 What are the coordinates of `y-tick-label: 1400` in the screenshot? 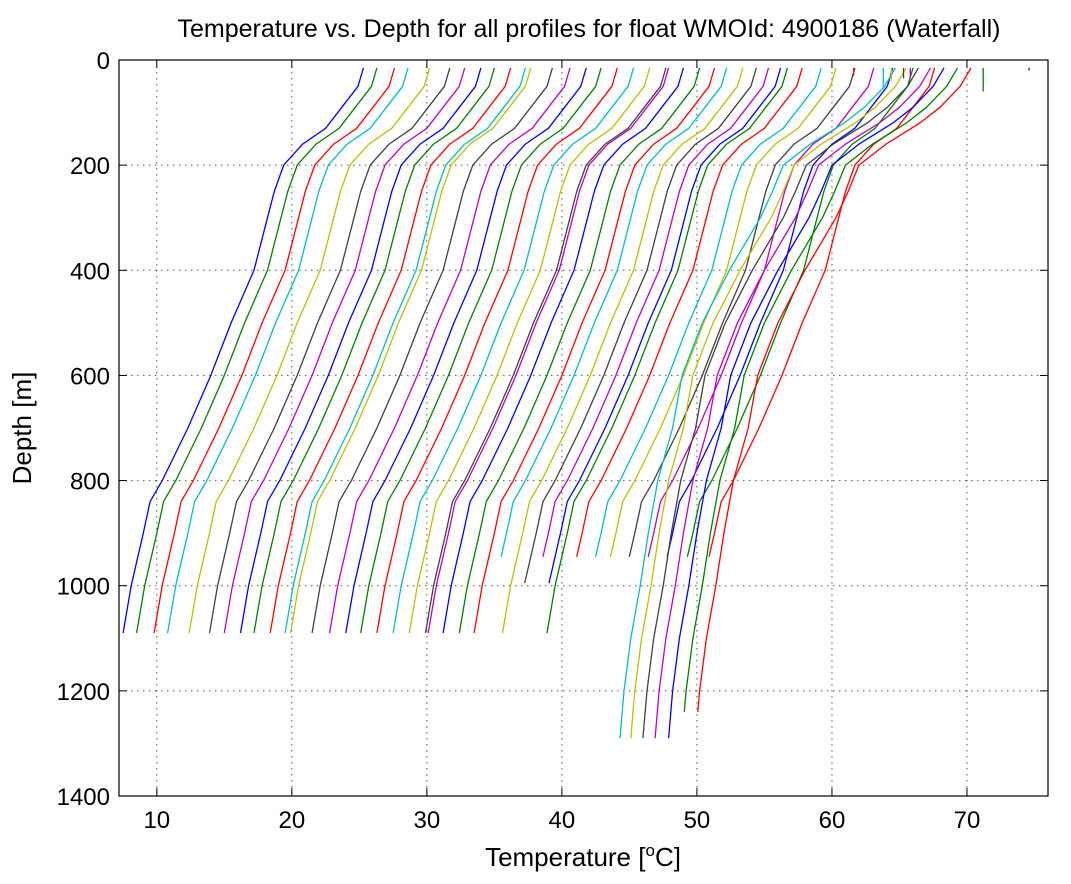 It's located at (83, 797).